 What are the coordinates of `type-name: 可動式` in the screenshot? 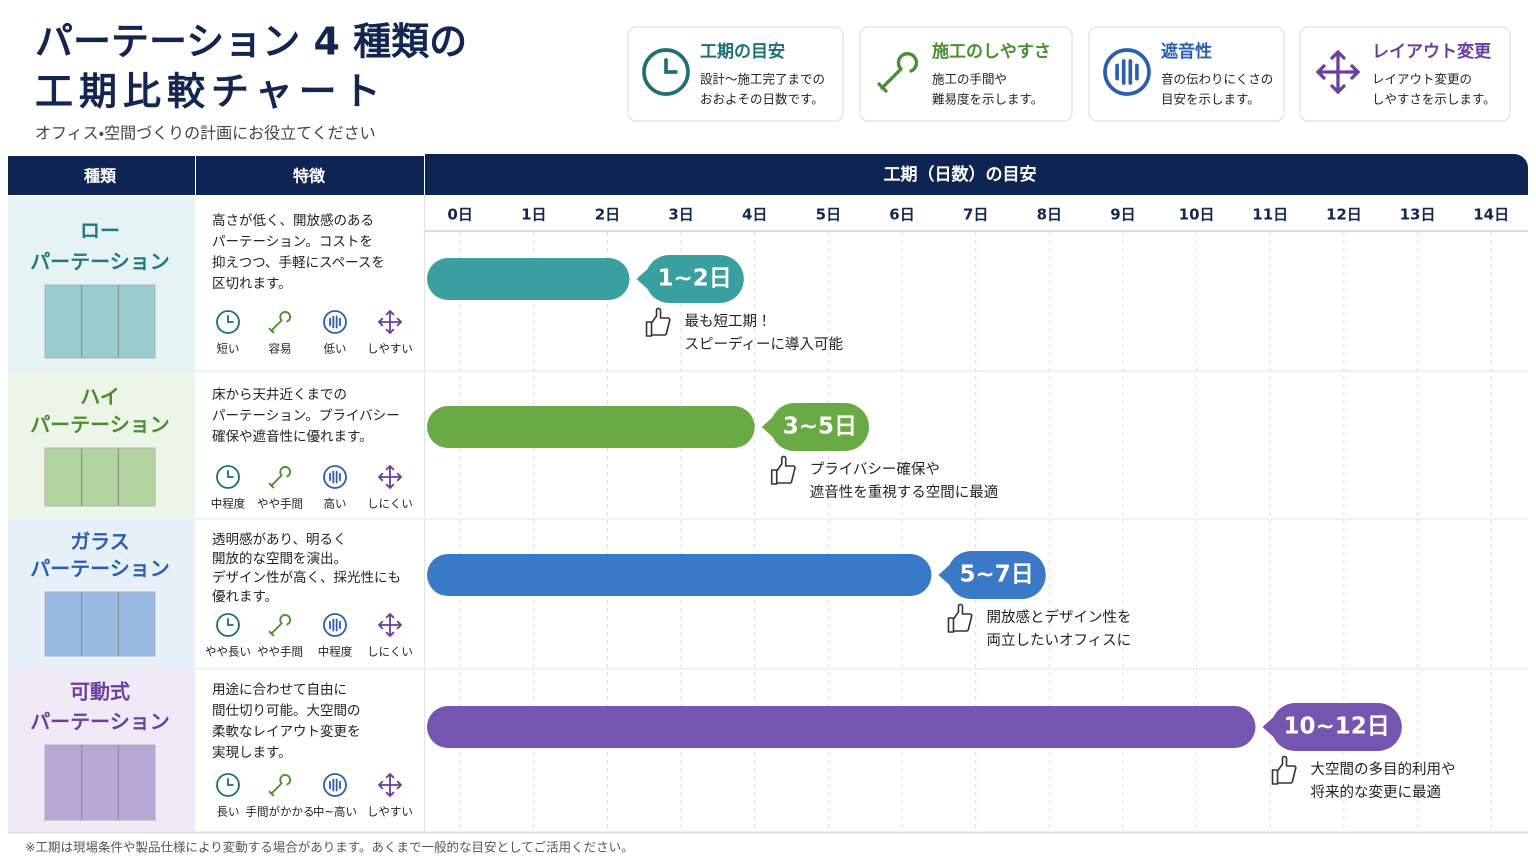 It's located at (100, 692).